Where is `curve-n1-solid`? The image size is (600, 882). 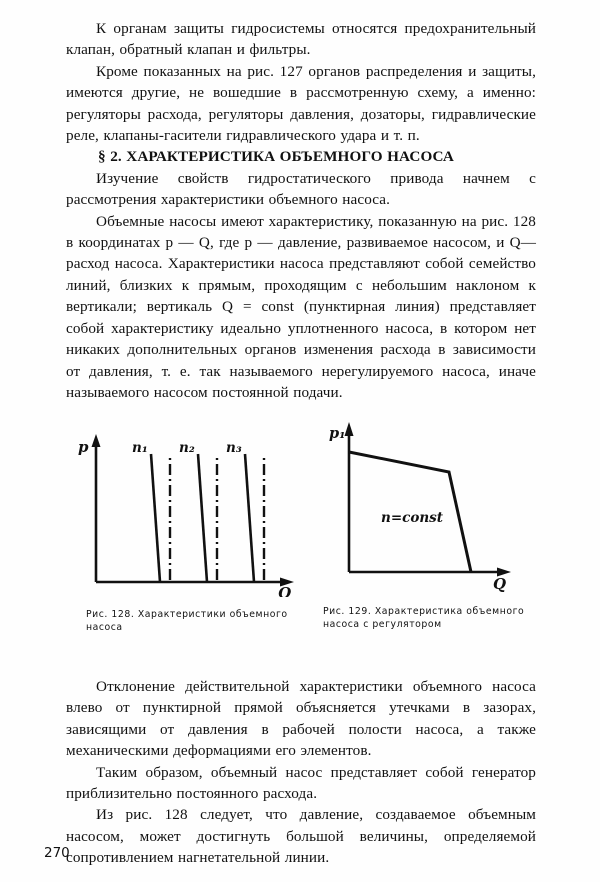 curve-n1-solid is located at coordinates (155, 518).